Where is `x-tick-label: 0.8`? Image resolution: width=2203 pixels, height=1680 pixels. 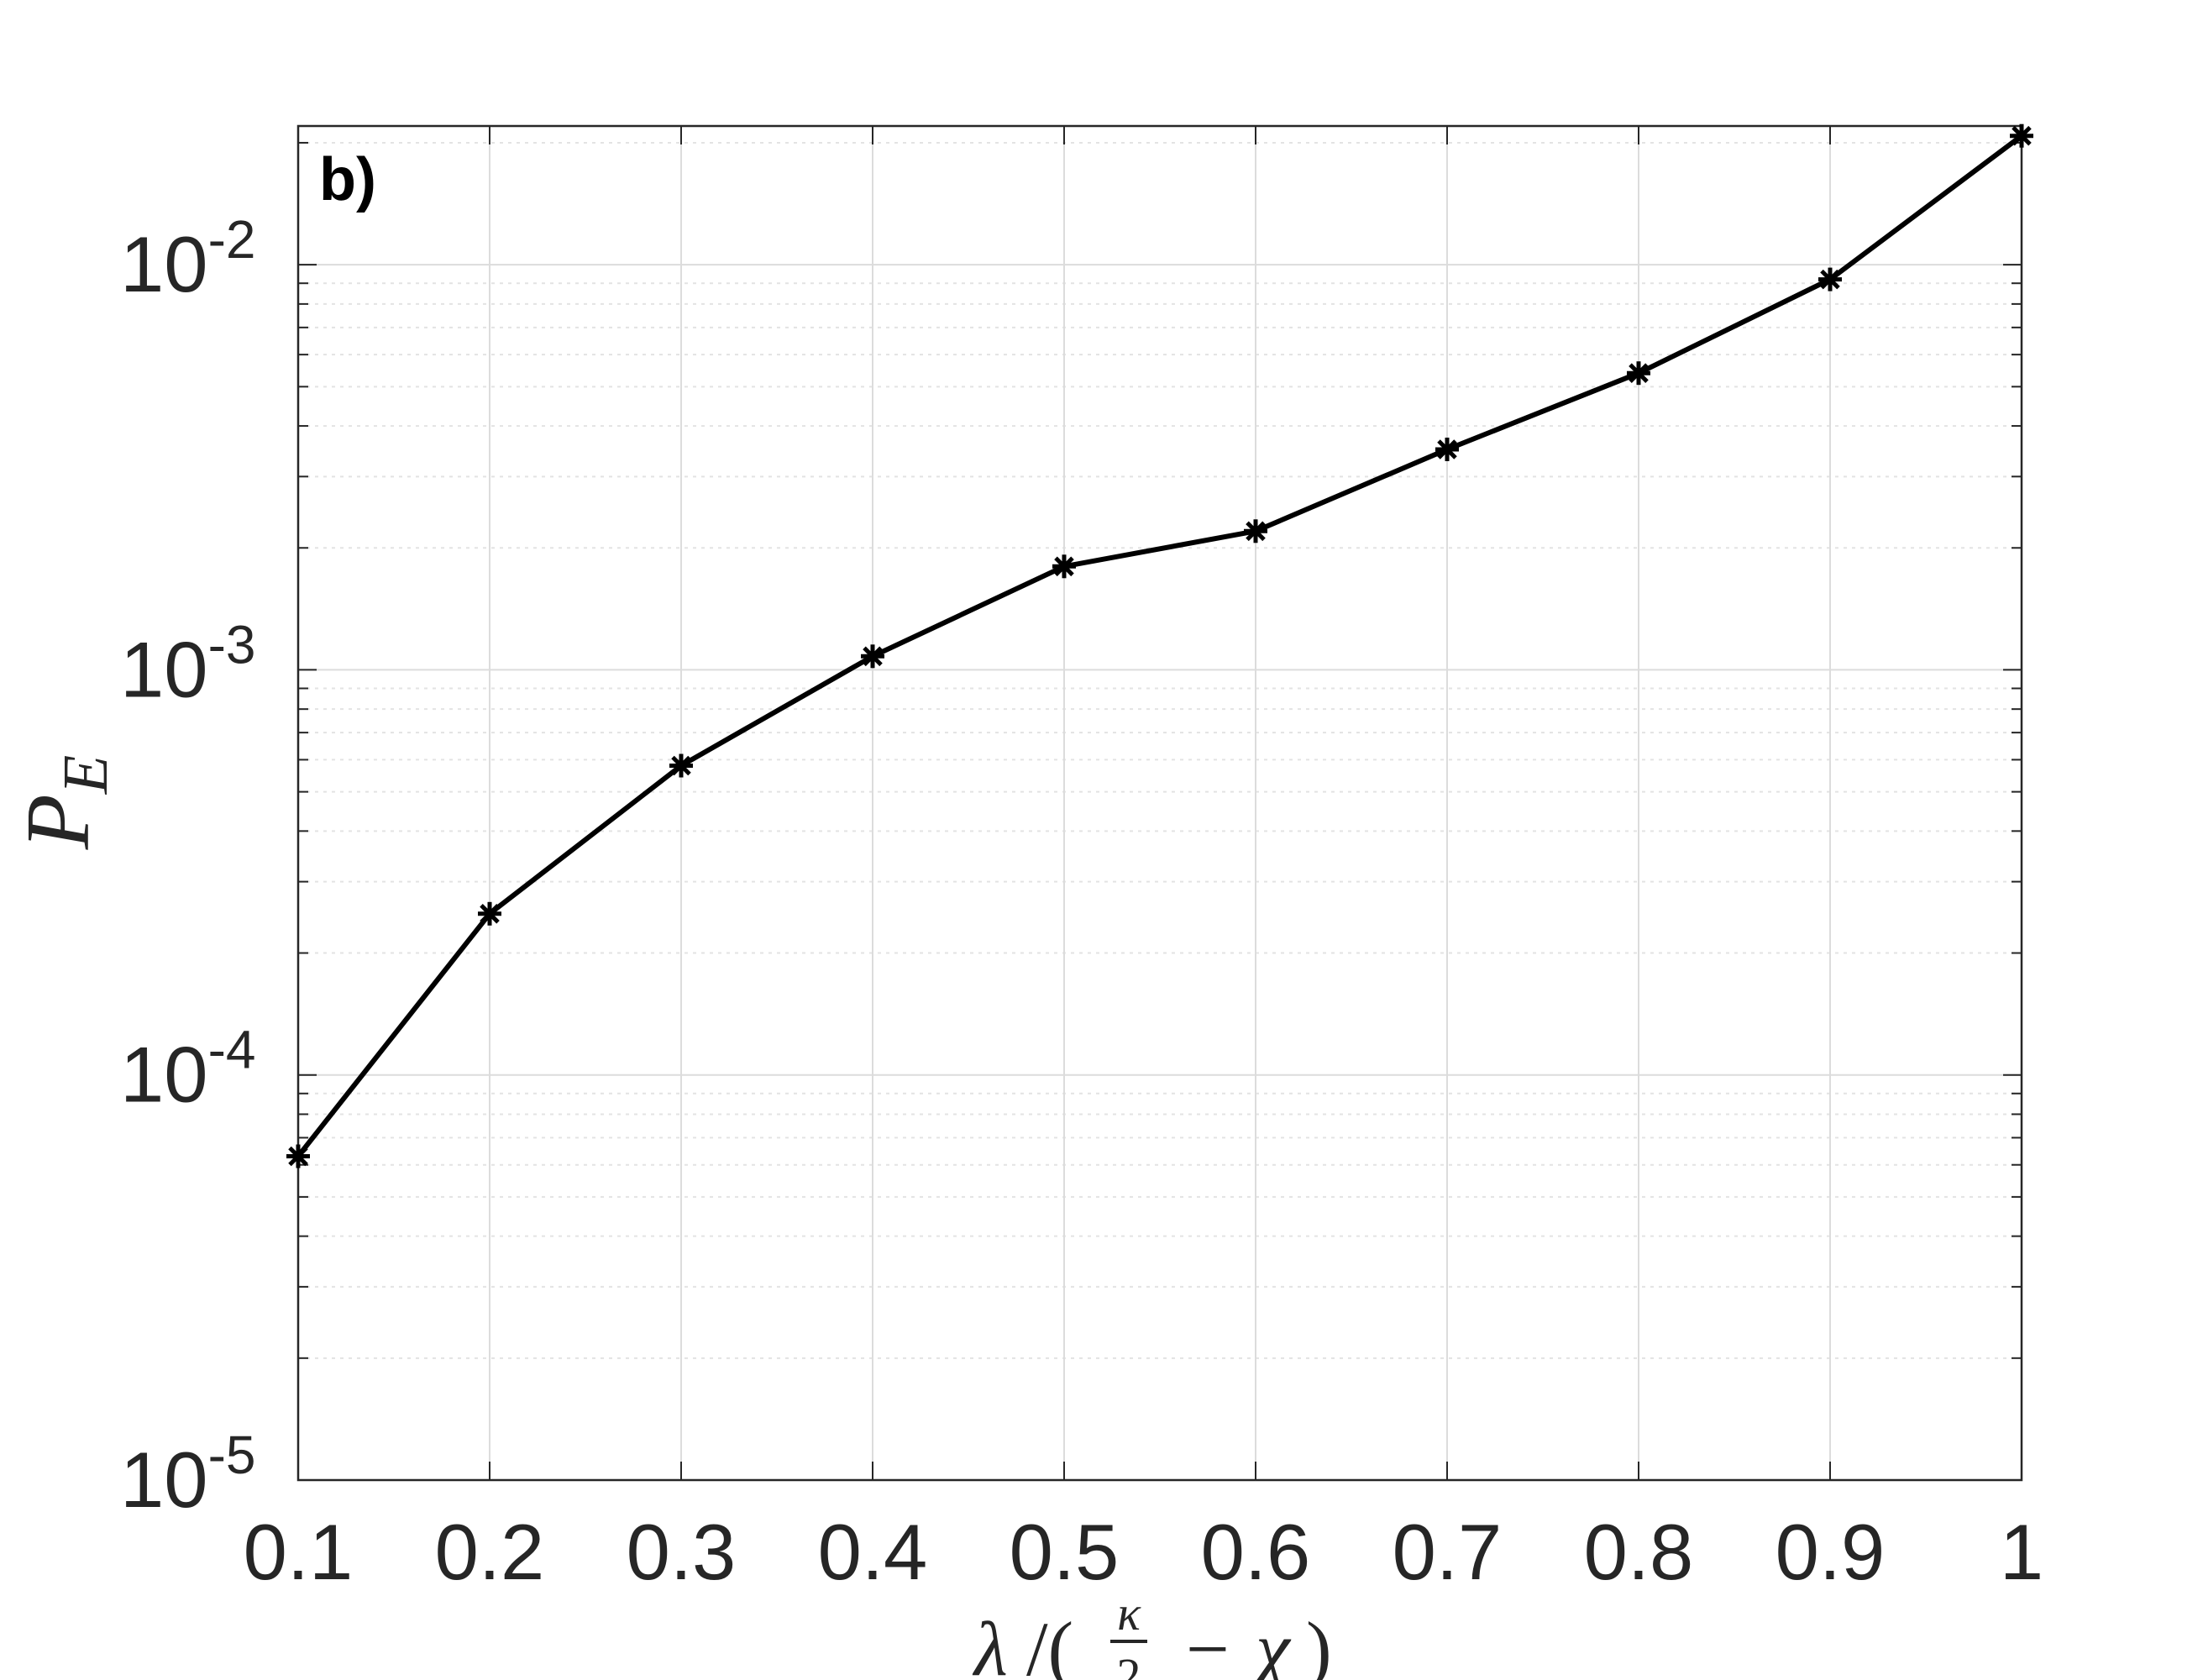 x-tick-label: 0.8 is located at coordinates (1639, 1552).